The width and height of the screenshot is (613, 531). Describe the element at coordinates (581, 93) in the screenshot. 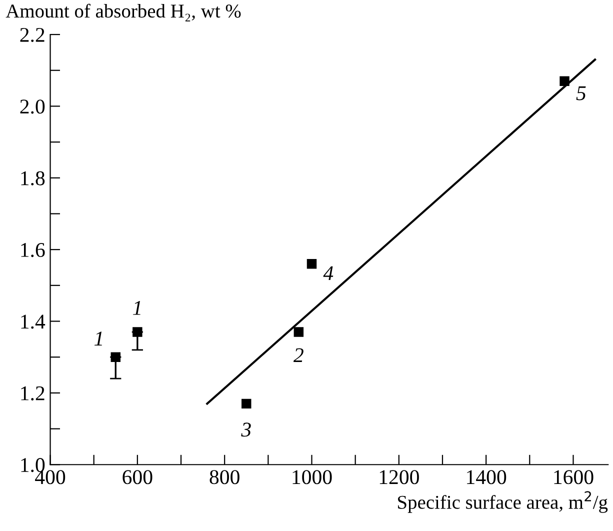

I see `annotation: 5` at that location.